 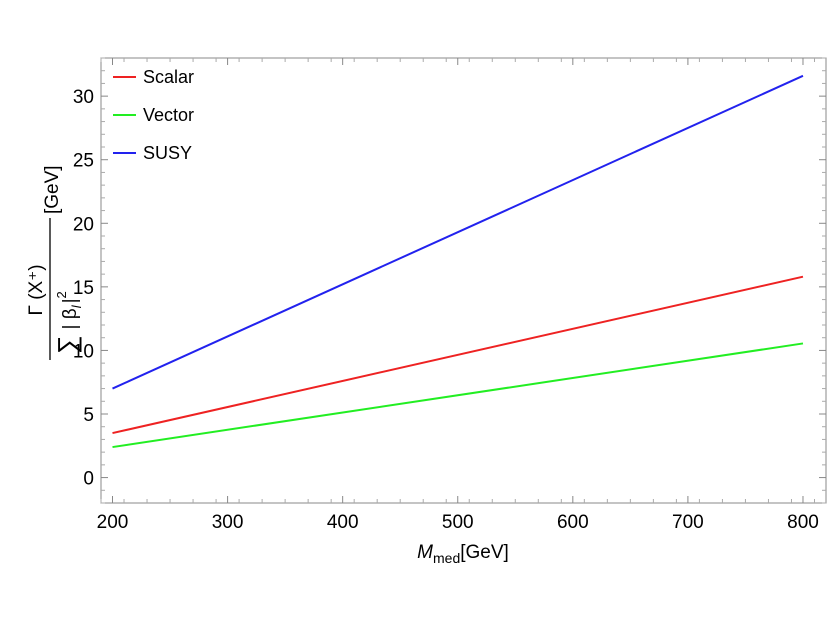 I want to click on y-axis-denominator-end: |, so click(x=70, y=300).